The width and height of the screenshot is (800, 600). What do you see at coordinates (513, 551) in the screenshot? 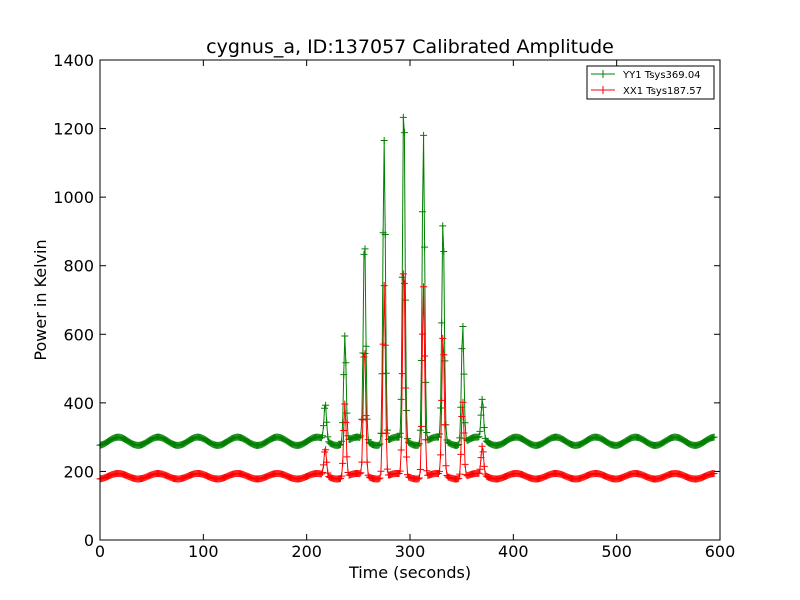
I see `x-tick-label: 400` at bounding box center [513, 551].